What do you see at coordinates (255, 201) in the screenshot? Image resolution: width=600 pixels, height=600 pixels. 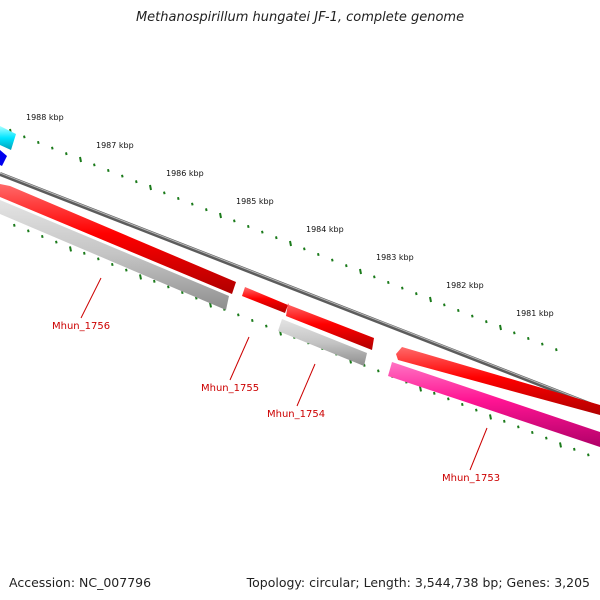 I see `scale-tick-label: 1985 kbp` at bounding box center [255, 201].